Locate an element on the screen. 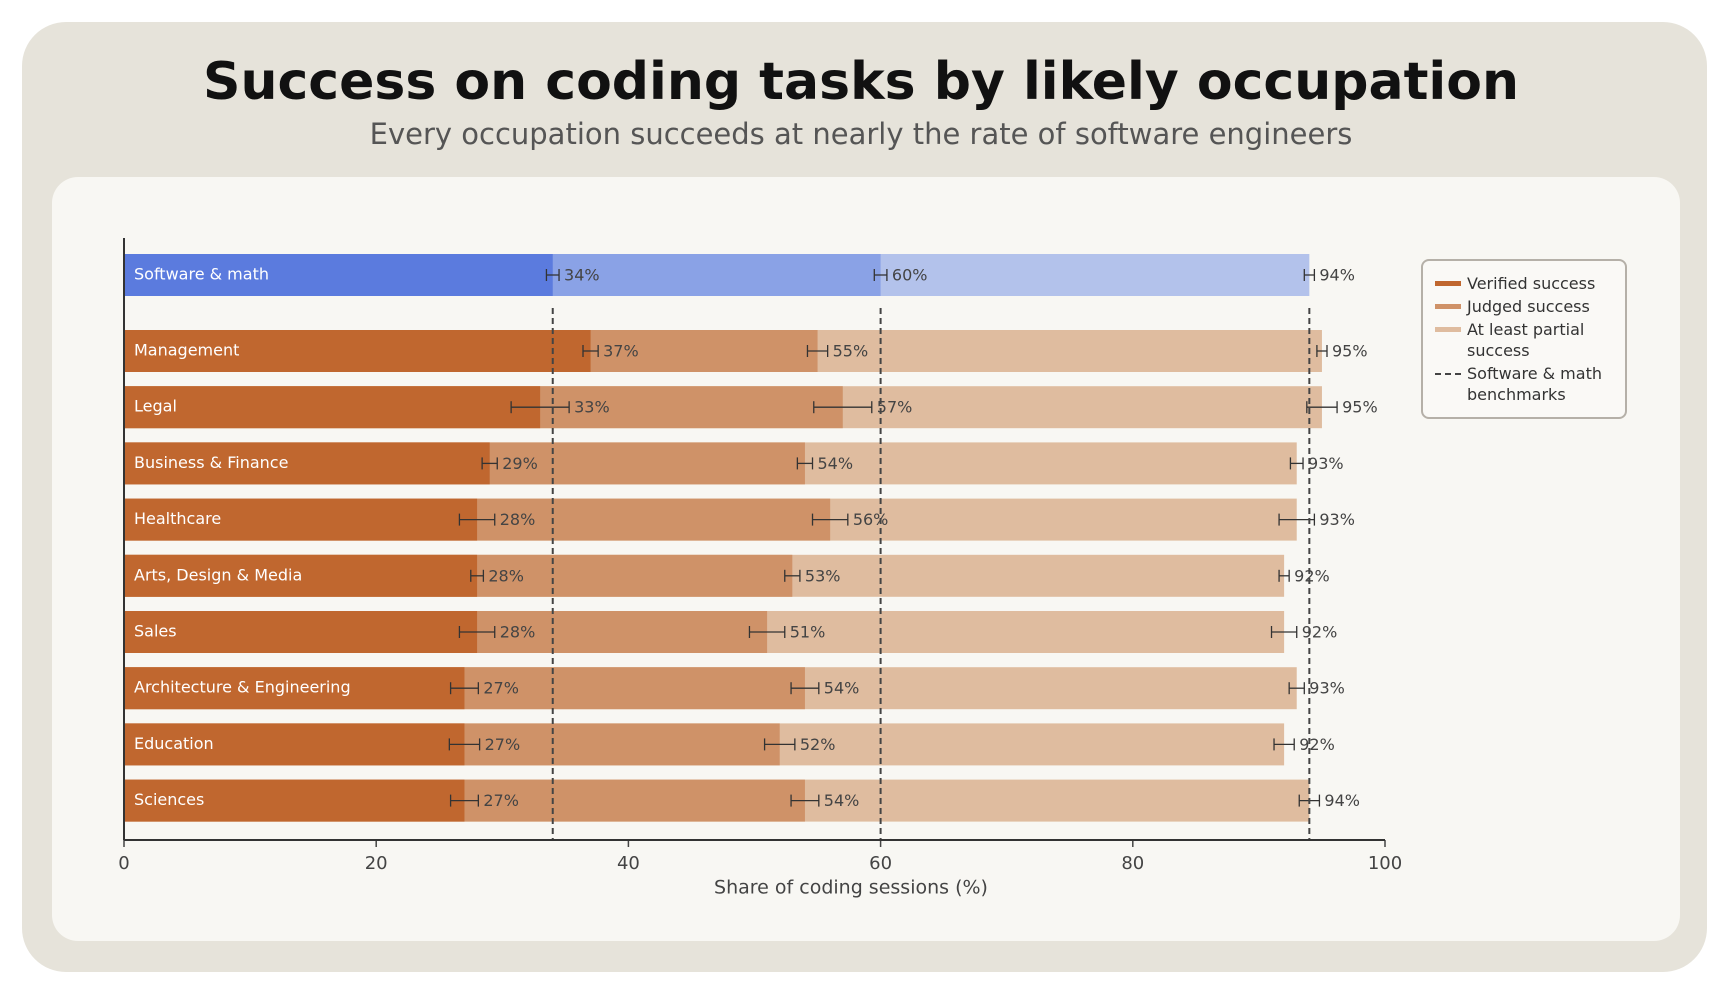  value-label: 34% is located at coordinates (582, 275).